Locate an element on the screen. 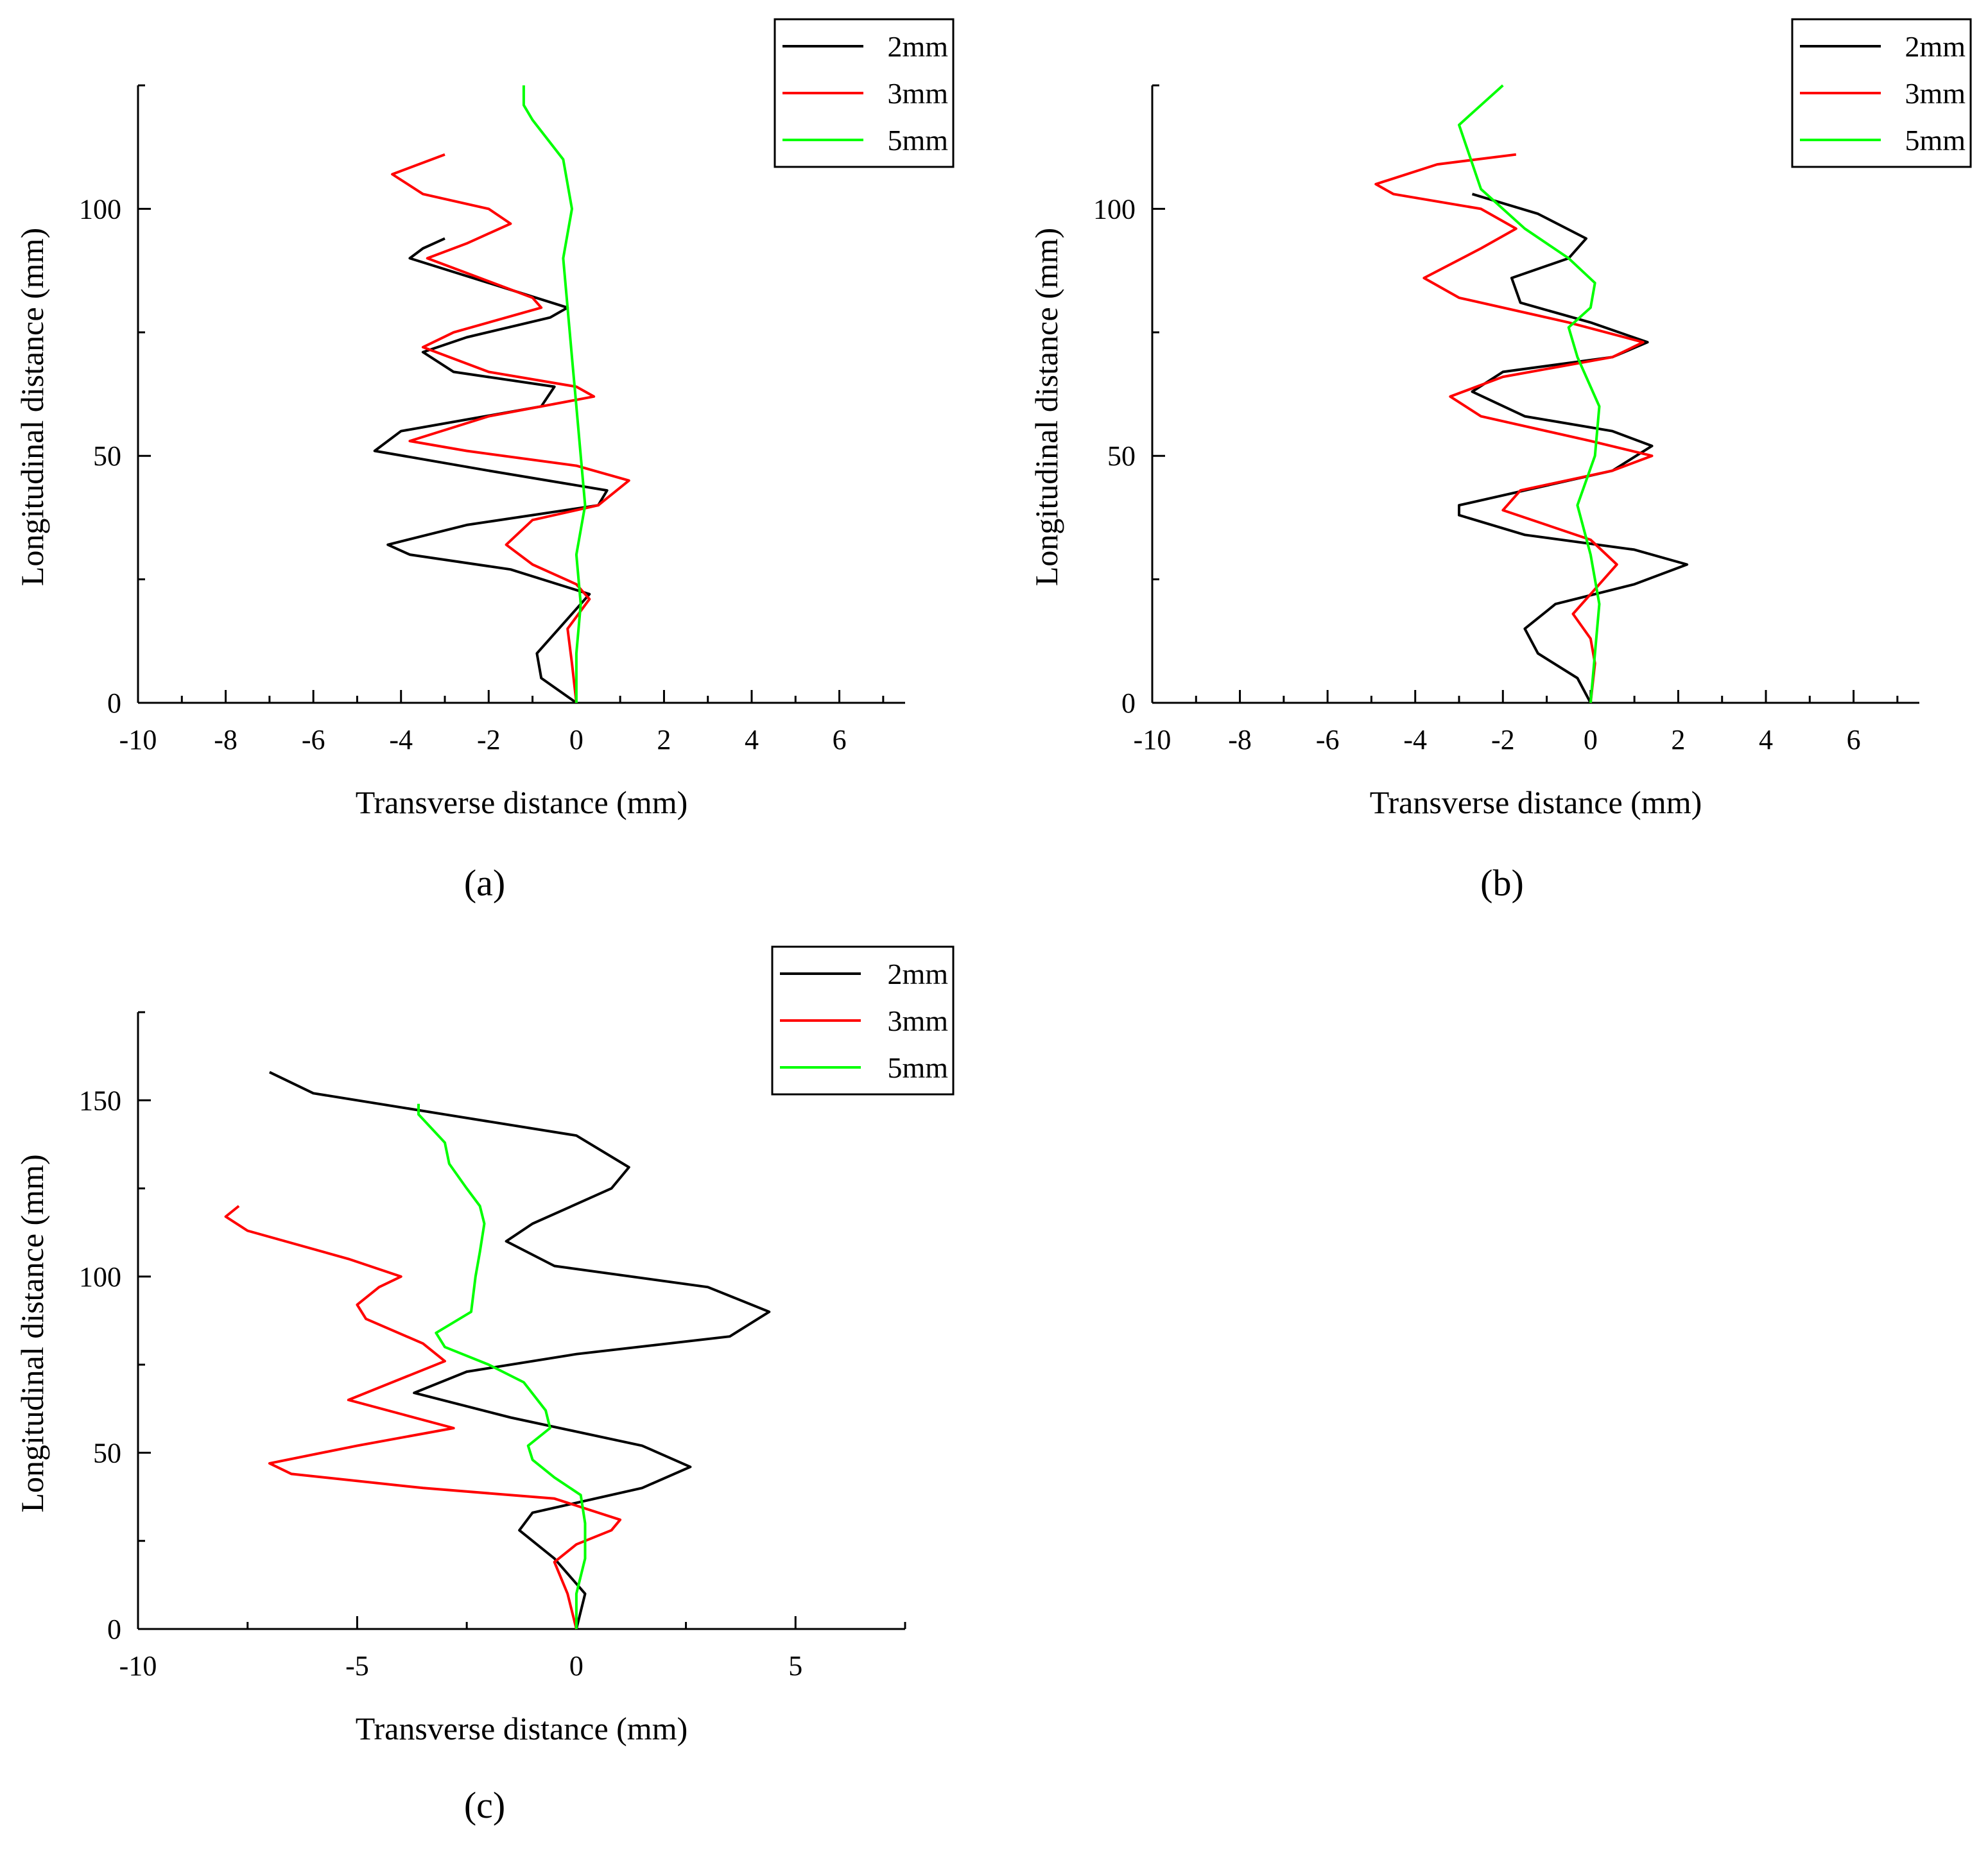 Image resolution: width=1988 pixels, height=1853 pixels. x-tick-label: 5 is located at coordinates (795, 1666).